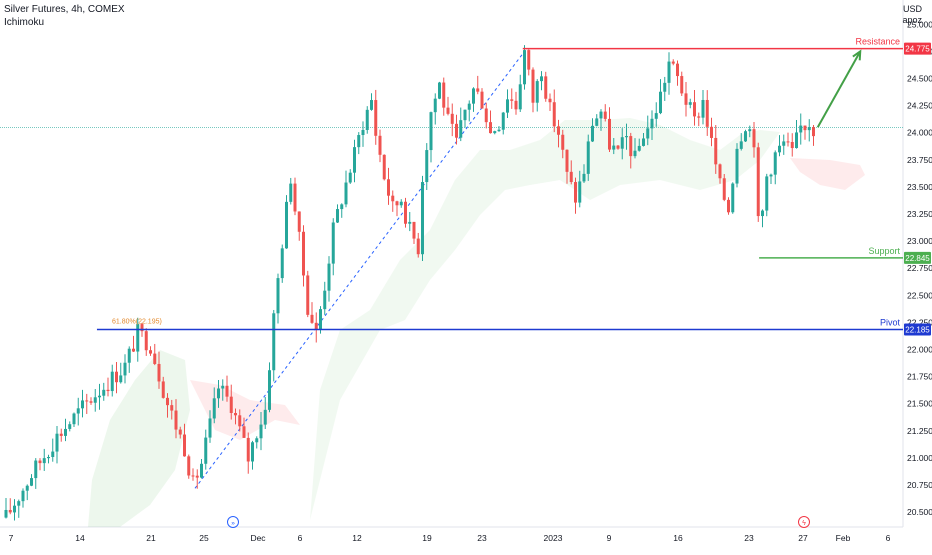  I want to click on y-tick-label: 23.500, so click(919, 187).